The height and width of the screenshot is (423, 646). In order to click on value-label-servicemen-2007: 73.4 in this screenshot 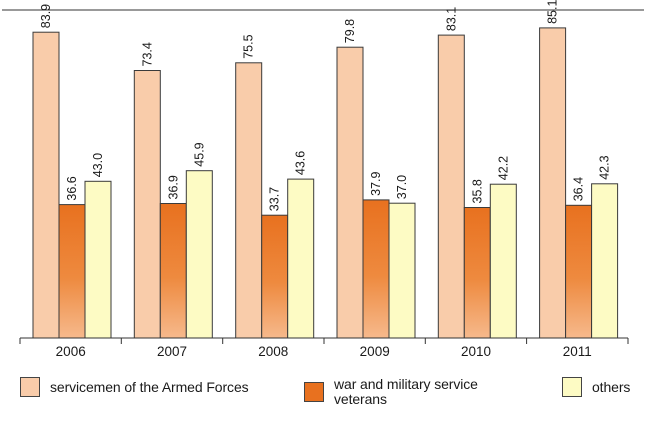, I will do `click(147, 54)`.